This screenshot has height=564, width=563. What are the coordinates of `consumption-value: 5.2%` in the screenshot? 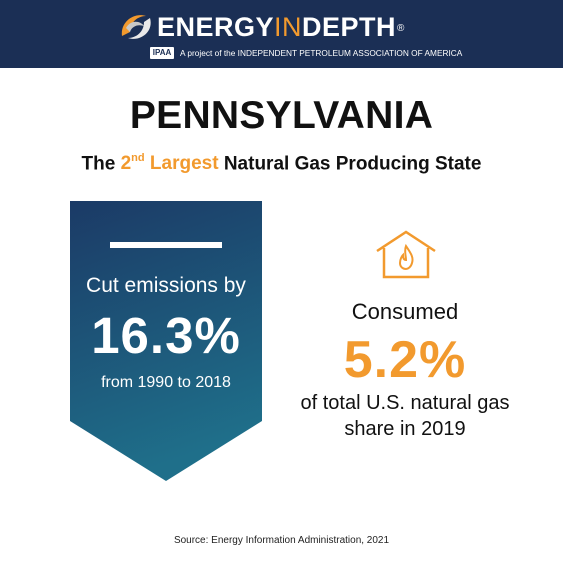 It's located at (405, 360).